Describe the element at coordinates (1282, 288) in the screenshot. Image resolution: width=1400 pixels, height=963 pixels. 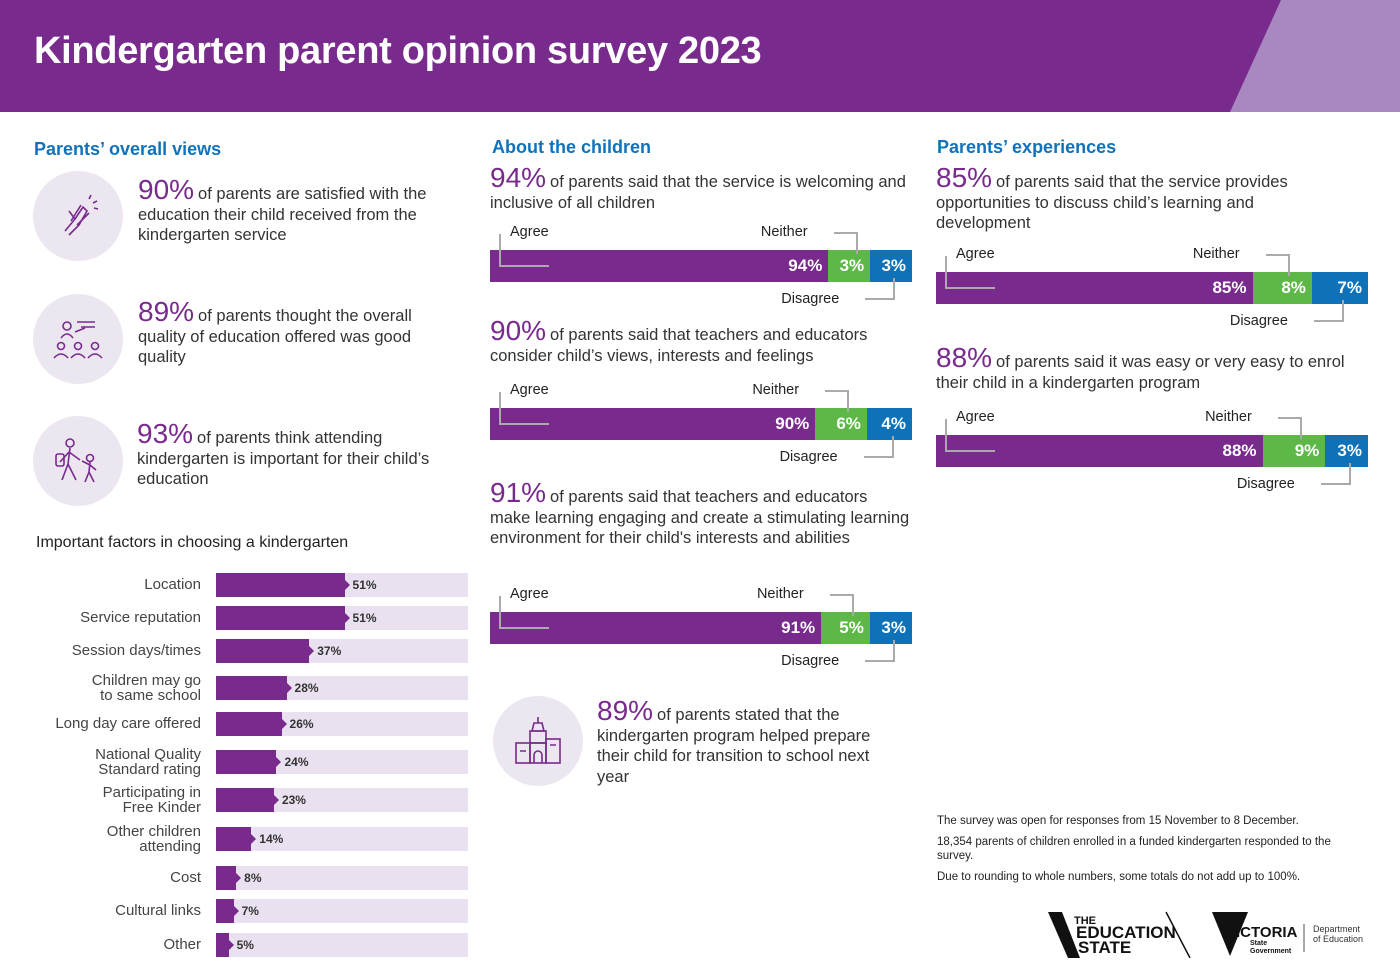
I see `segment-neither: 8%` at that location.